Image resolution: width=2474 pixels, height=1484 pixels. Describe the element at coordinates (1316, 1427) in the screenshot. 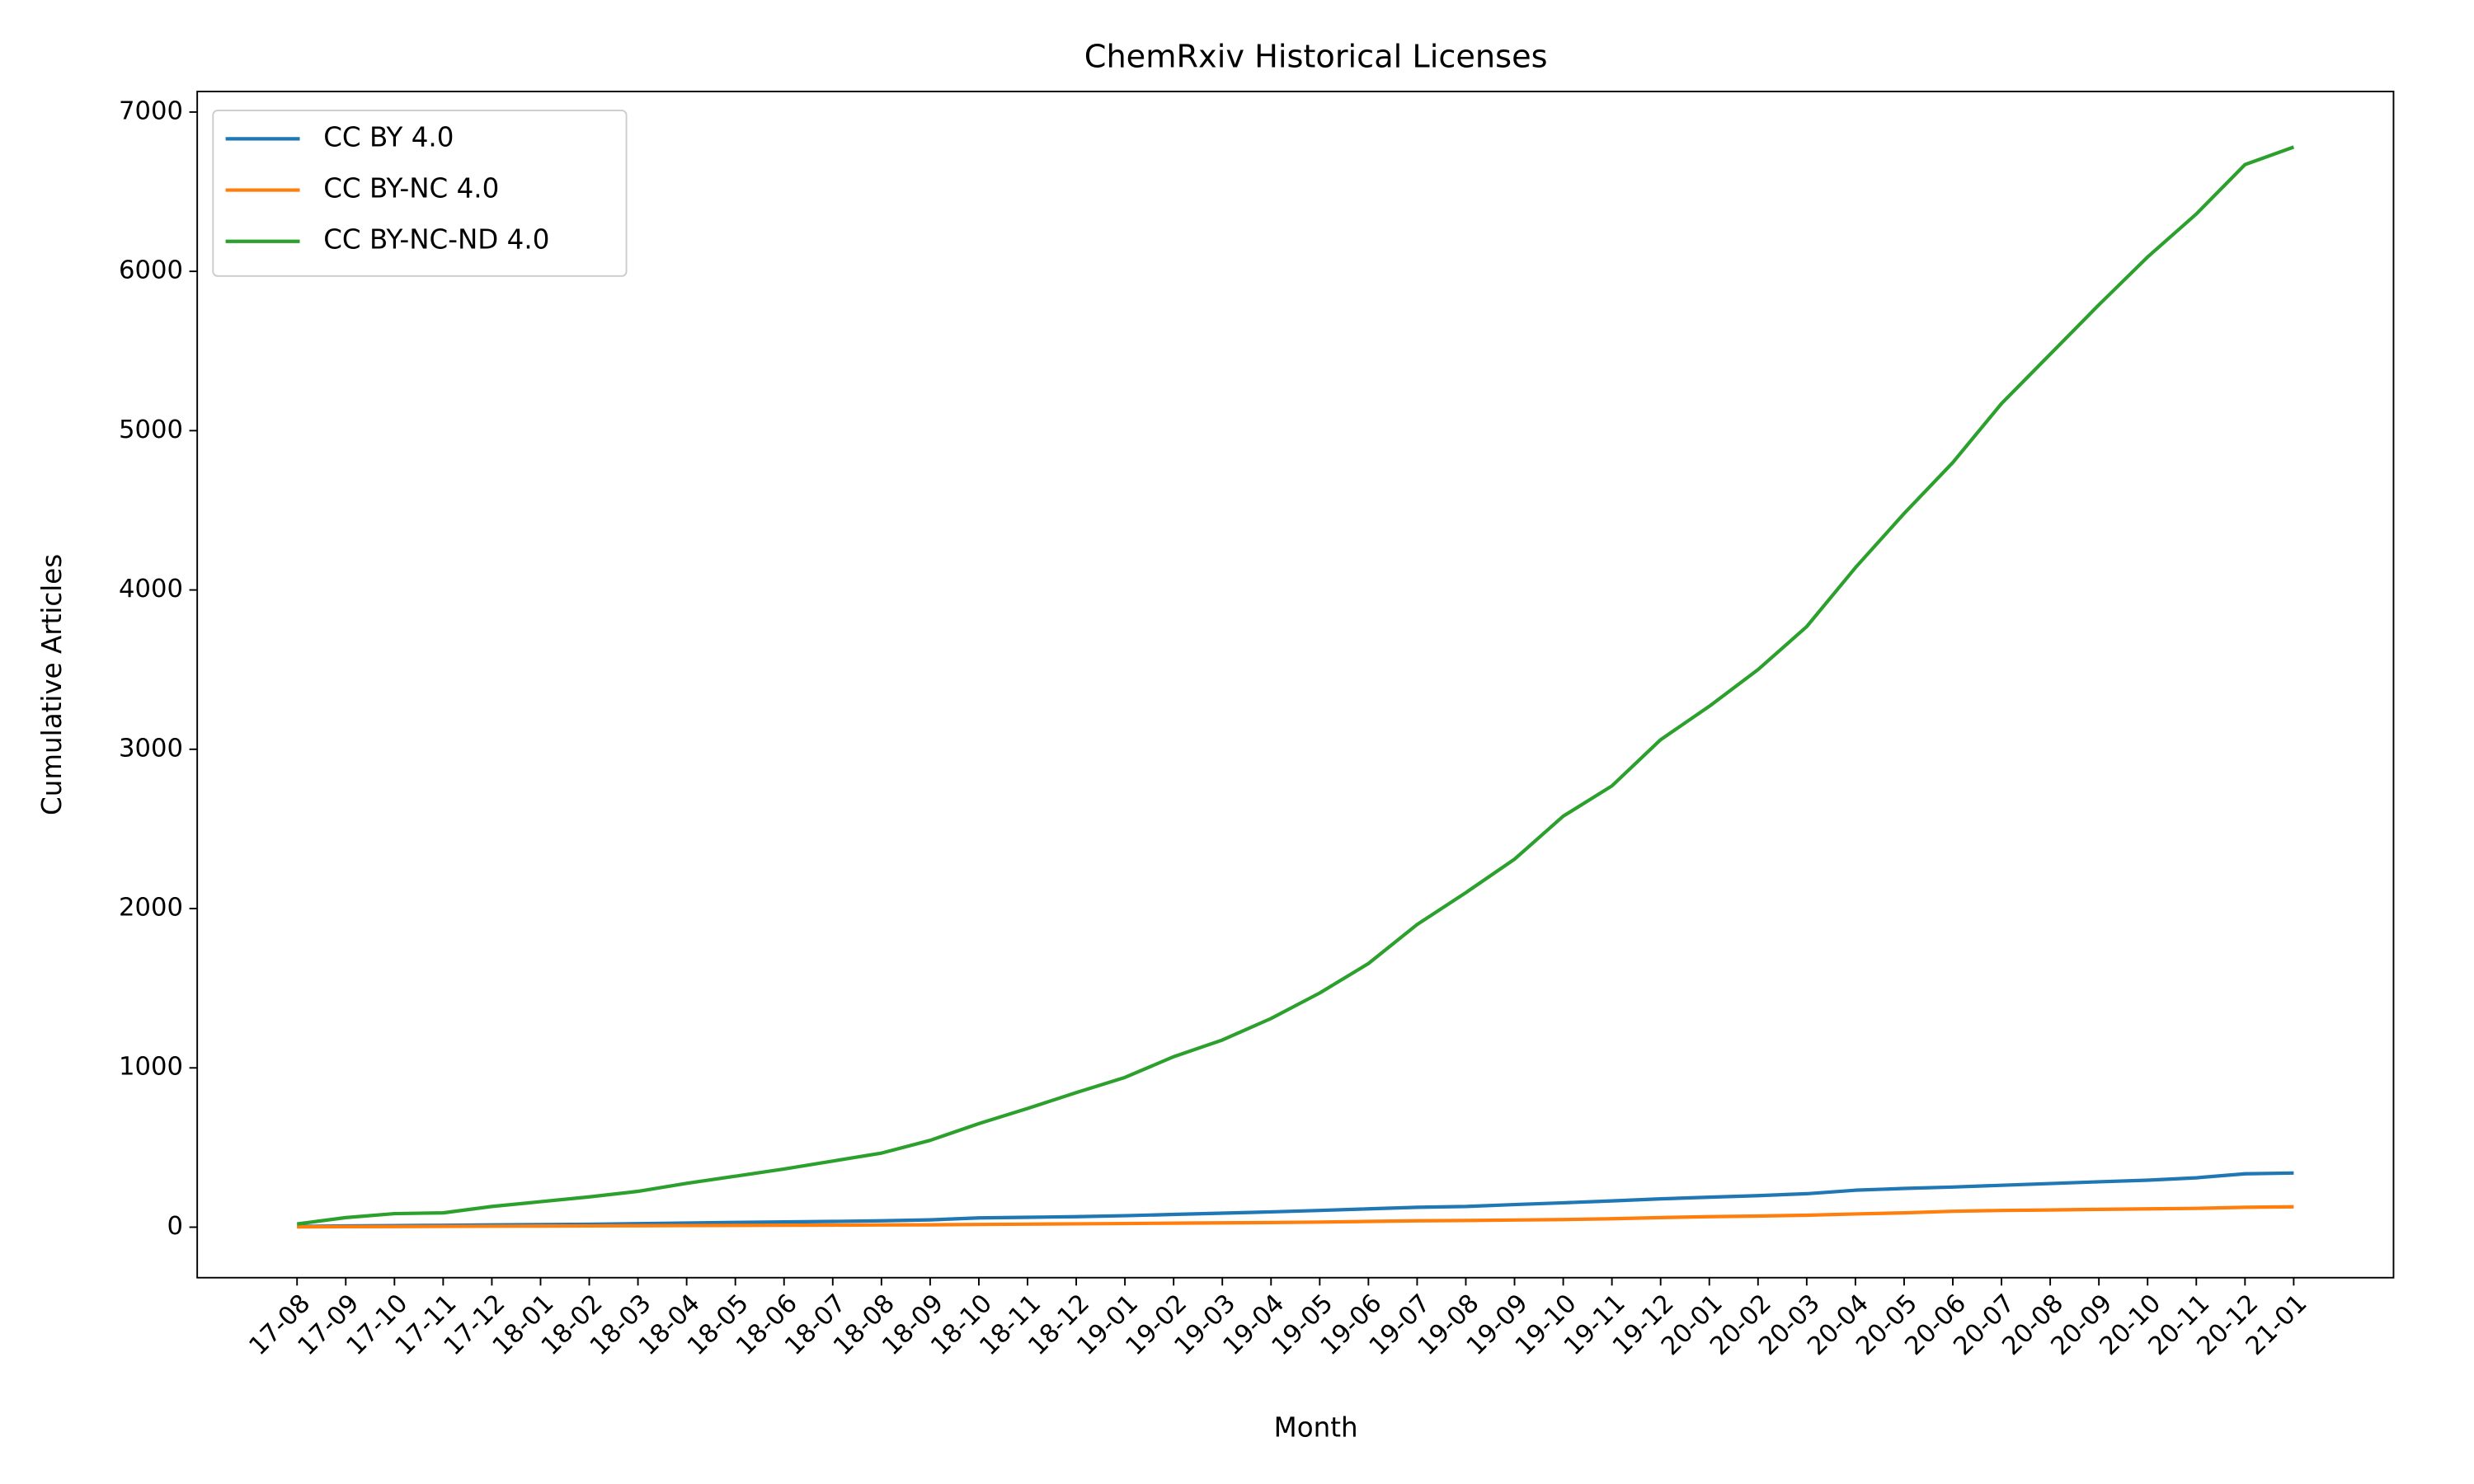

I see `x-axis-label: Month` at that location.